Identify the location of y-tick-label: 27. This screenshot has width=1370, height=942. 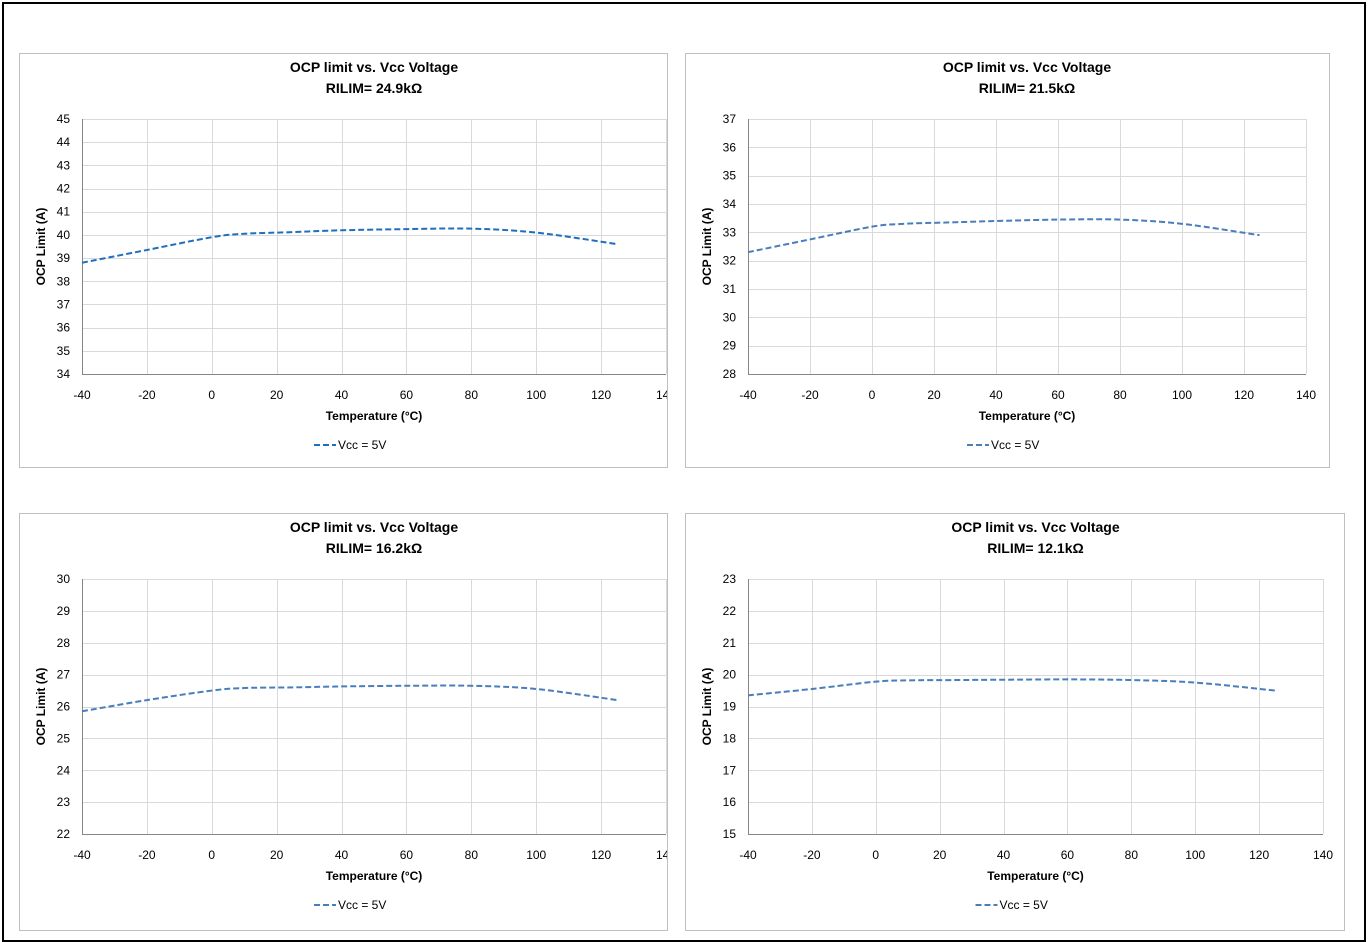
(64, 675).